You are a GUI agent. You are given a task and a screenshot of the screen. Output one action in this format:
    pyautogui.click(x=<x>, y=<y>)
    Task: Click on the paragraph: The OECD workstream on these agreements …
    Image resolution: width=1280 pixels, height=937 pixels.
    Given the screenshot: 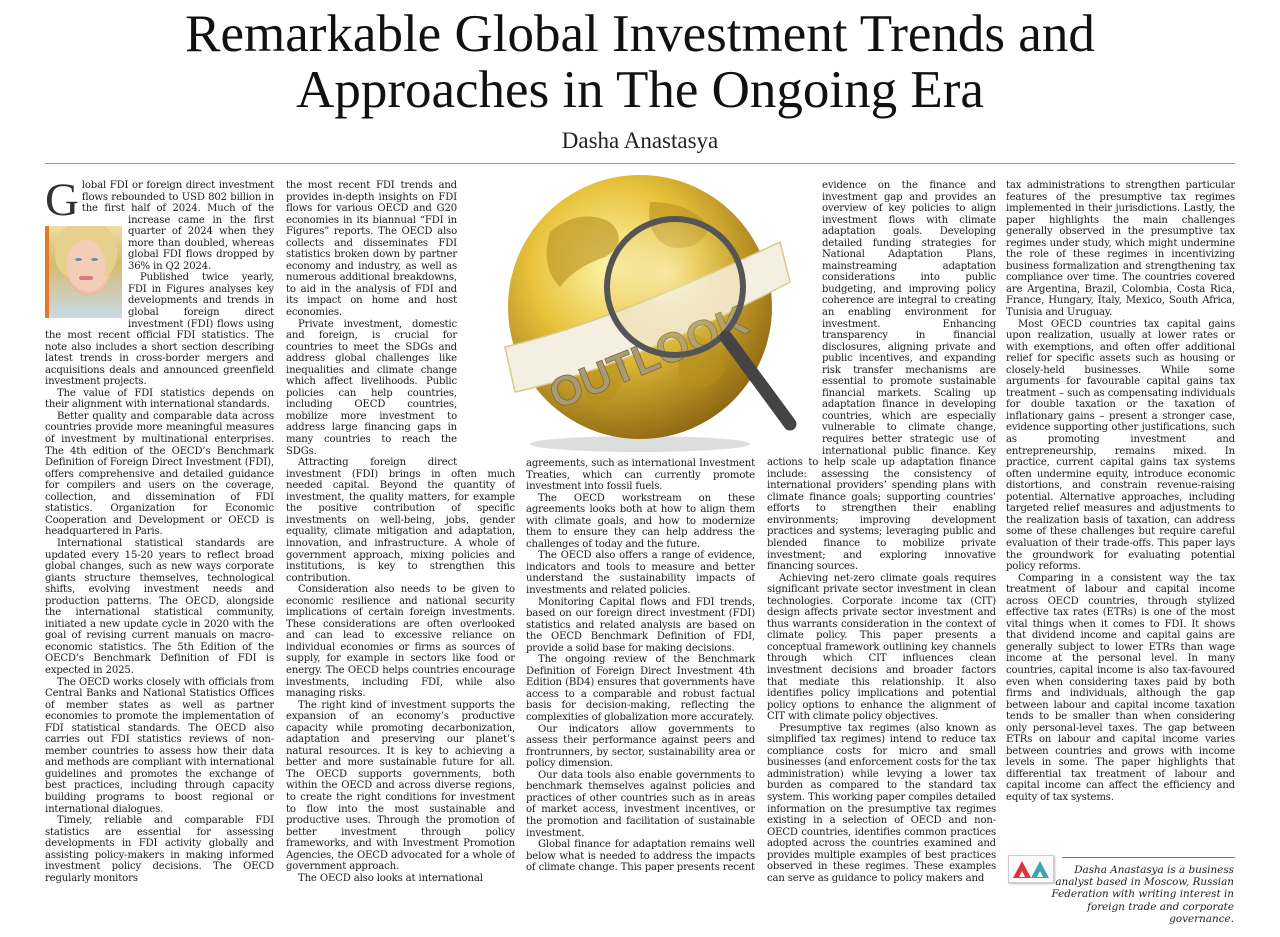 What is the action you would take?
    pyautogui.click(x=640, y=521)
    